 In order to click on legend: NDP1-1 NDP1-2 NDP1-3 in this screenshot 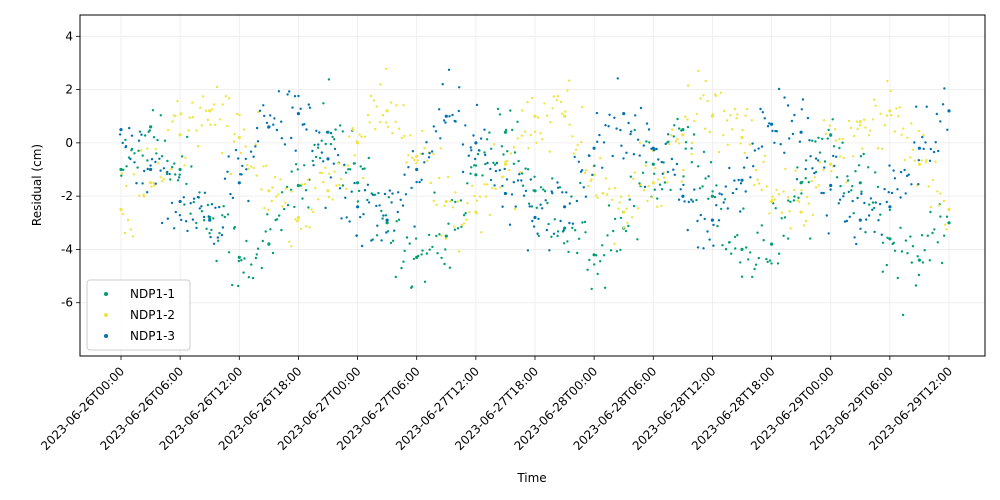, I will do `click(138, 315)`.